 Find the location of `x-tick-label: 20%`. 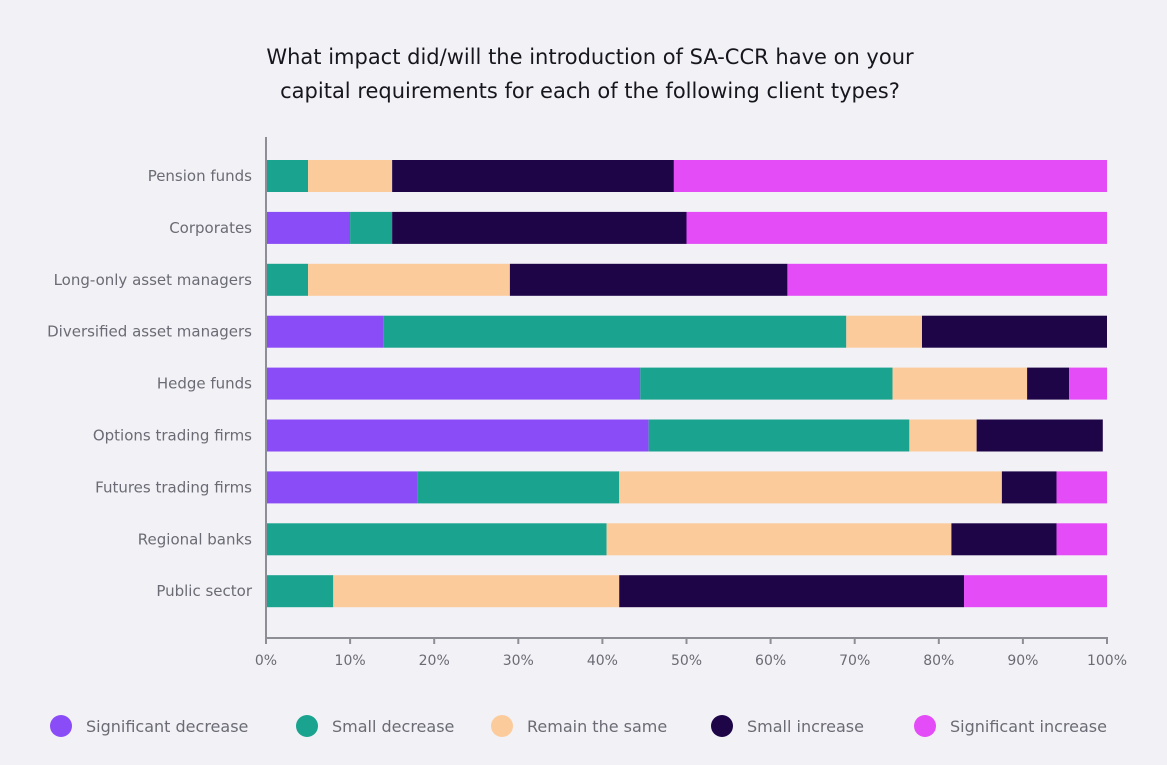

x-tick-label: 20% is located at coordinates (434, 661).